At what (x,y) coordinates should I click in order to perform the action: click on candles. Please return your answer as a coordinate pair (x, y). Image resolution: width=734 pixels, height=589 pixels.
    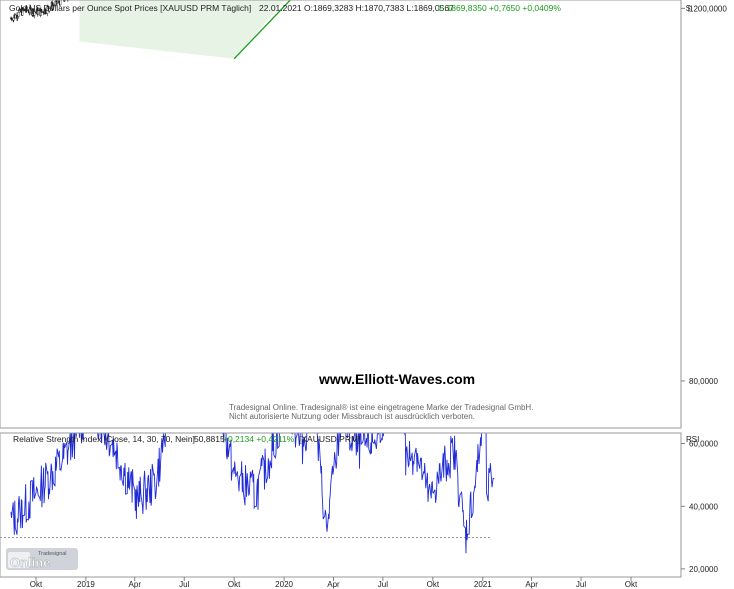
    Looking at the image, I should click on (39, 11).